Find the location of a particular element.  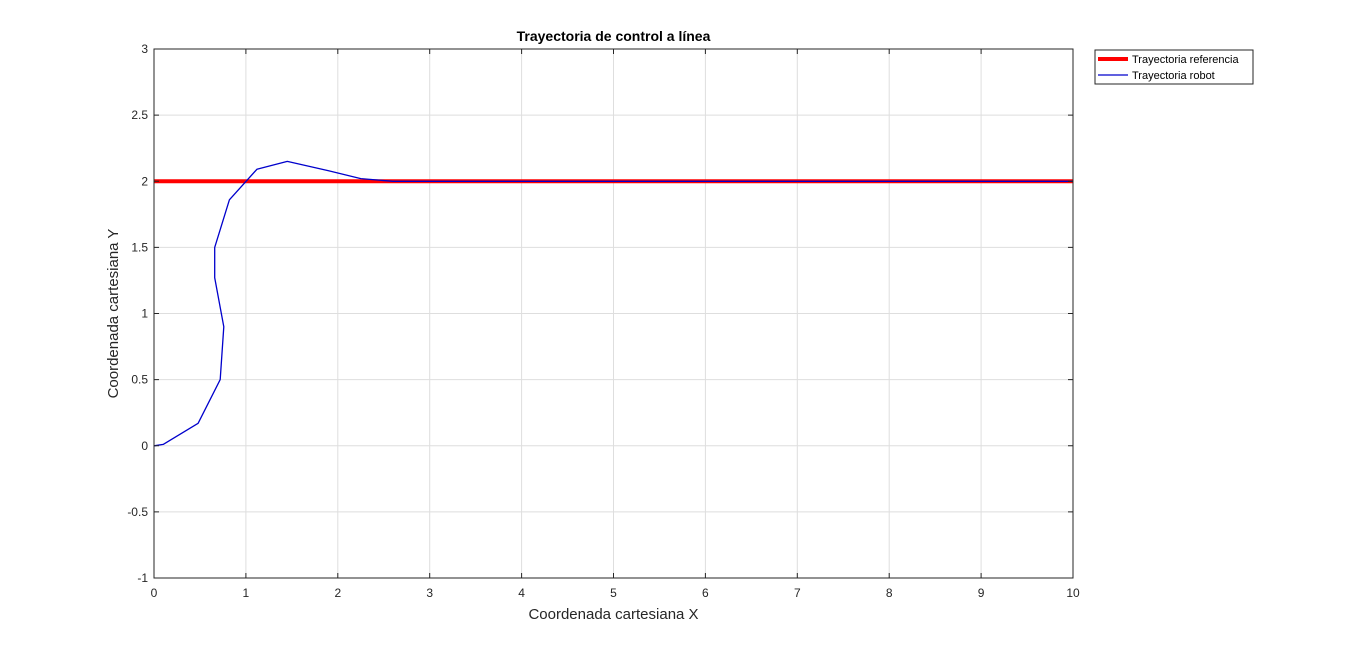

x-tick-label: 2 is located at coordinates (337, 593).